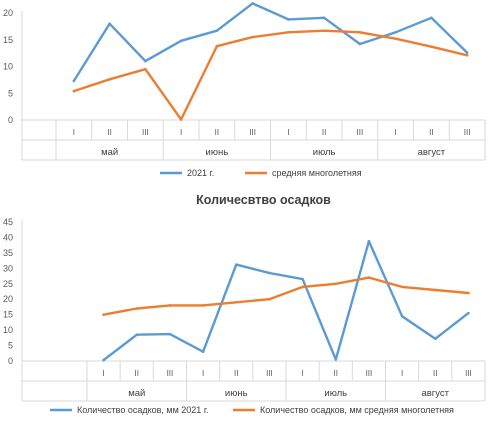 The height and width of the screenshot is (424, 490). What do you see at coordinates (200, 173) in the screenshot?
I see `legend-label: 2021 г.` at bounding box center [200, 173].